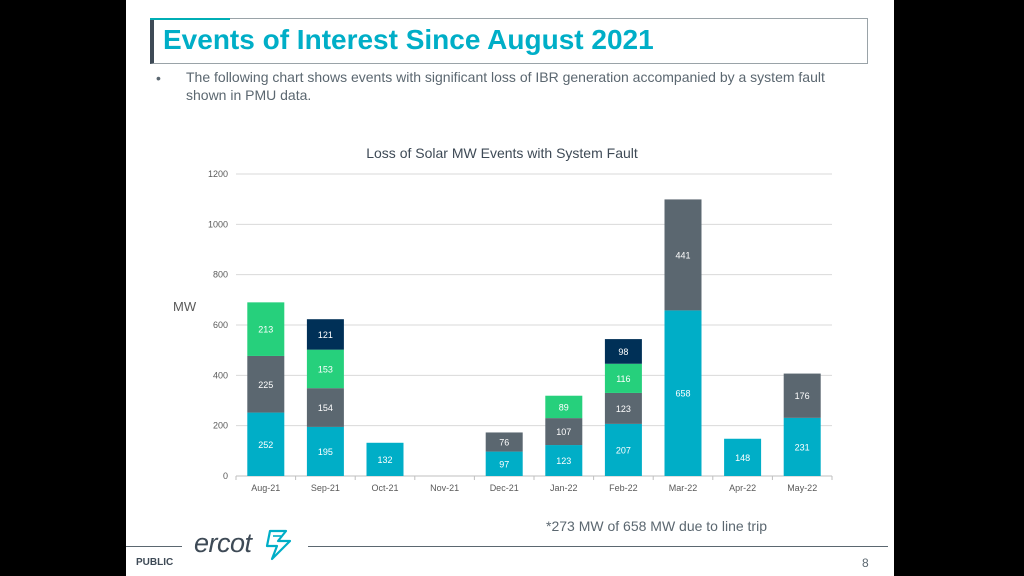 The image size is (1024, 576). I want to click on data-label: 441, so click(682, 255).